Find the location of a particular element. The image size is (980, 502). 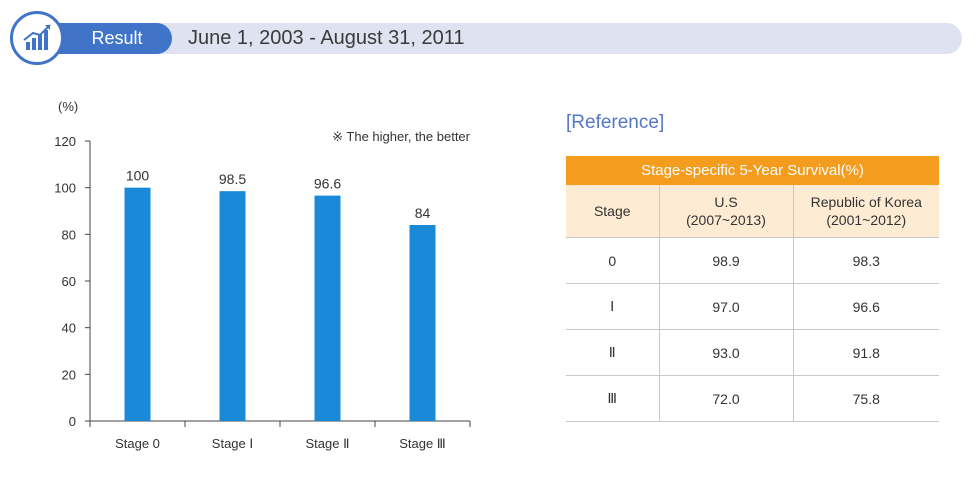

y-ticks: 0 20 40 60 80 100 120 is located at coordinates (72, 281).